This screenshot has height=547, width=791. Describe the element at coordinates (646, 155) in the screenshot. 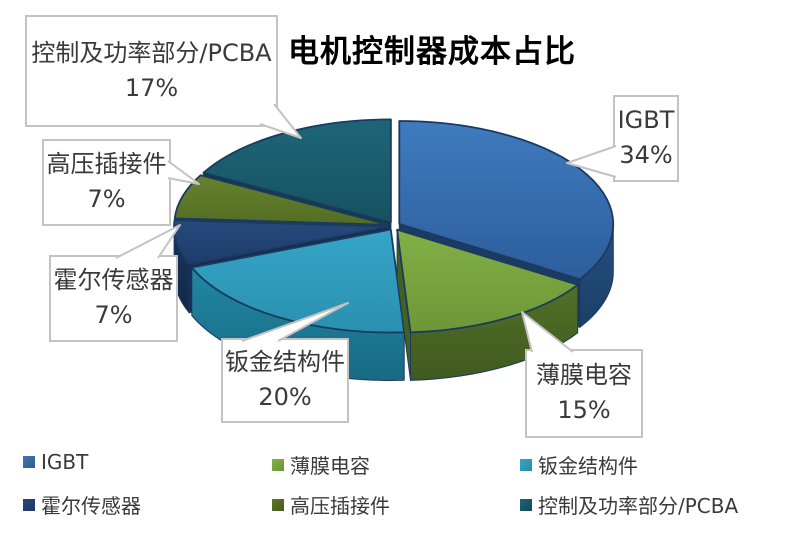

I see `callout-value: 34%` at that location.